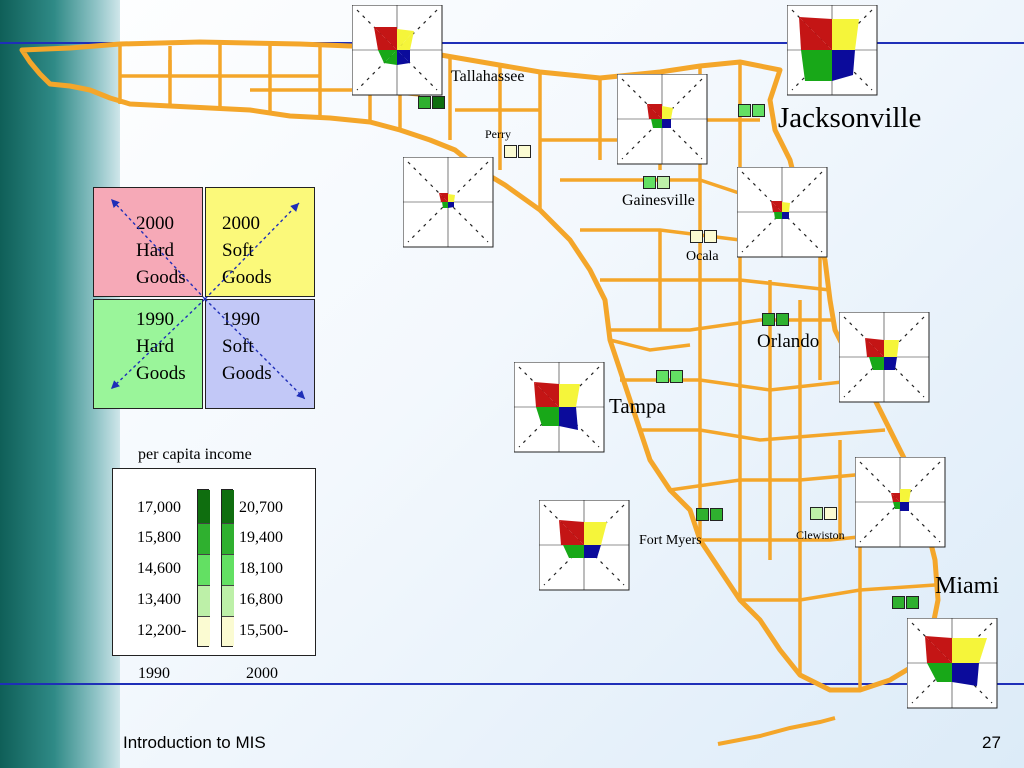 This screenshot has width=1024, height=768. Describe the element at coordinates (498, 134) in the screenshot. I see `city-label-perry: Perry` at that location.